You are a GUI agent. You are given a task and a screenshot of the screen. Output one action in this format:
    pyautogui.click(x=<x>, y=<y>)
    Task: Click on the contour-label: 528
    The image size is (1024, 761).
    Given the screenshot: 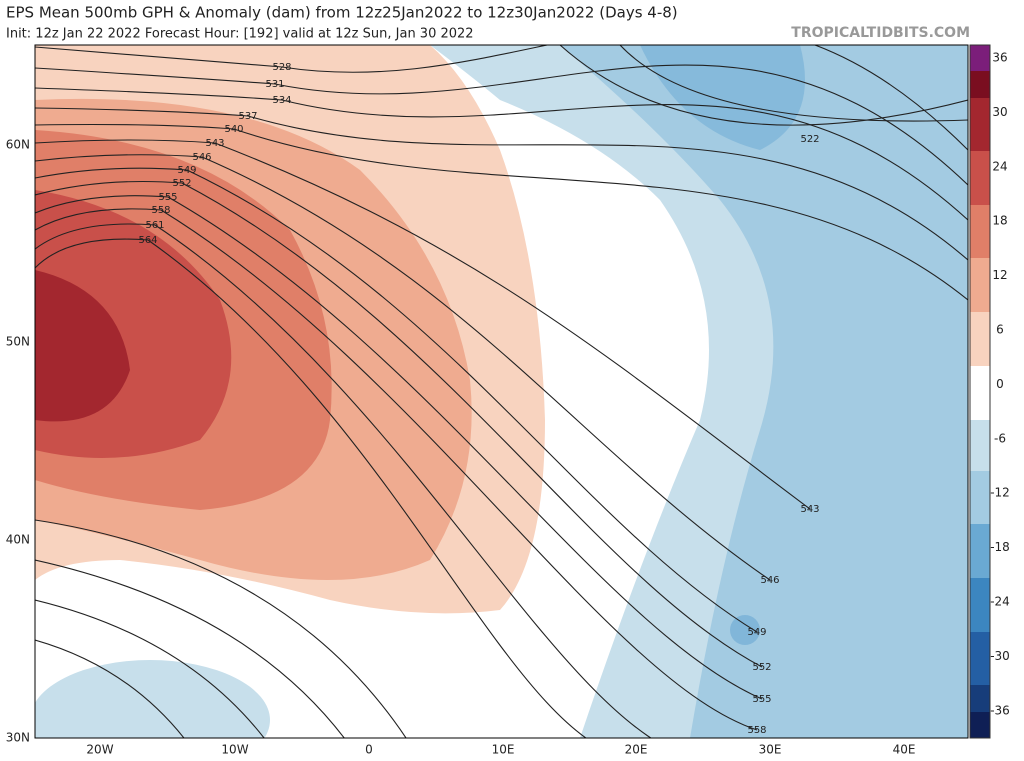 What is the action you would take?
    pyautogui.click(x=281, y=67)
    